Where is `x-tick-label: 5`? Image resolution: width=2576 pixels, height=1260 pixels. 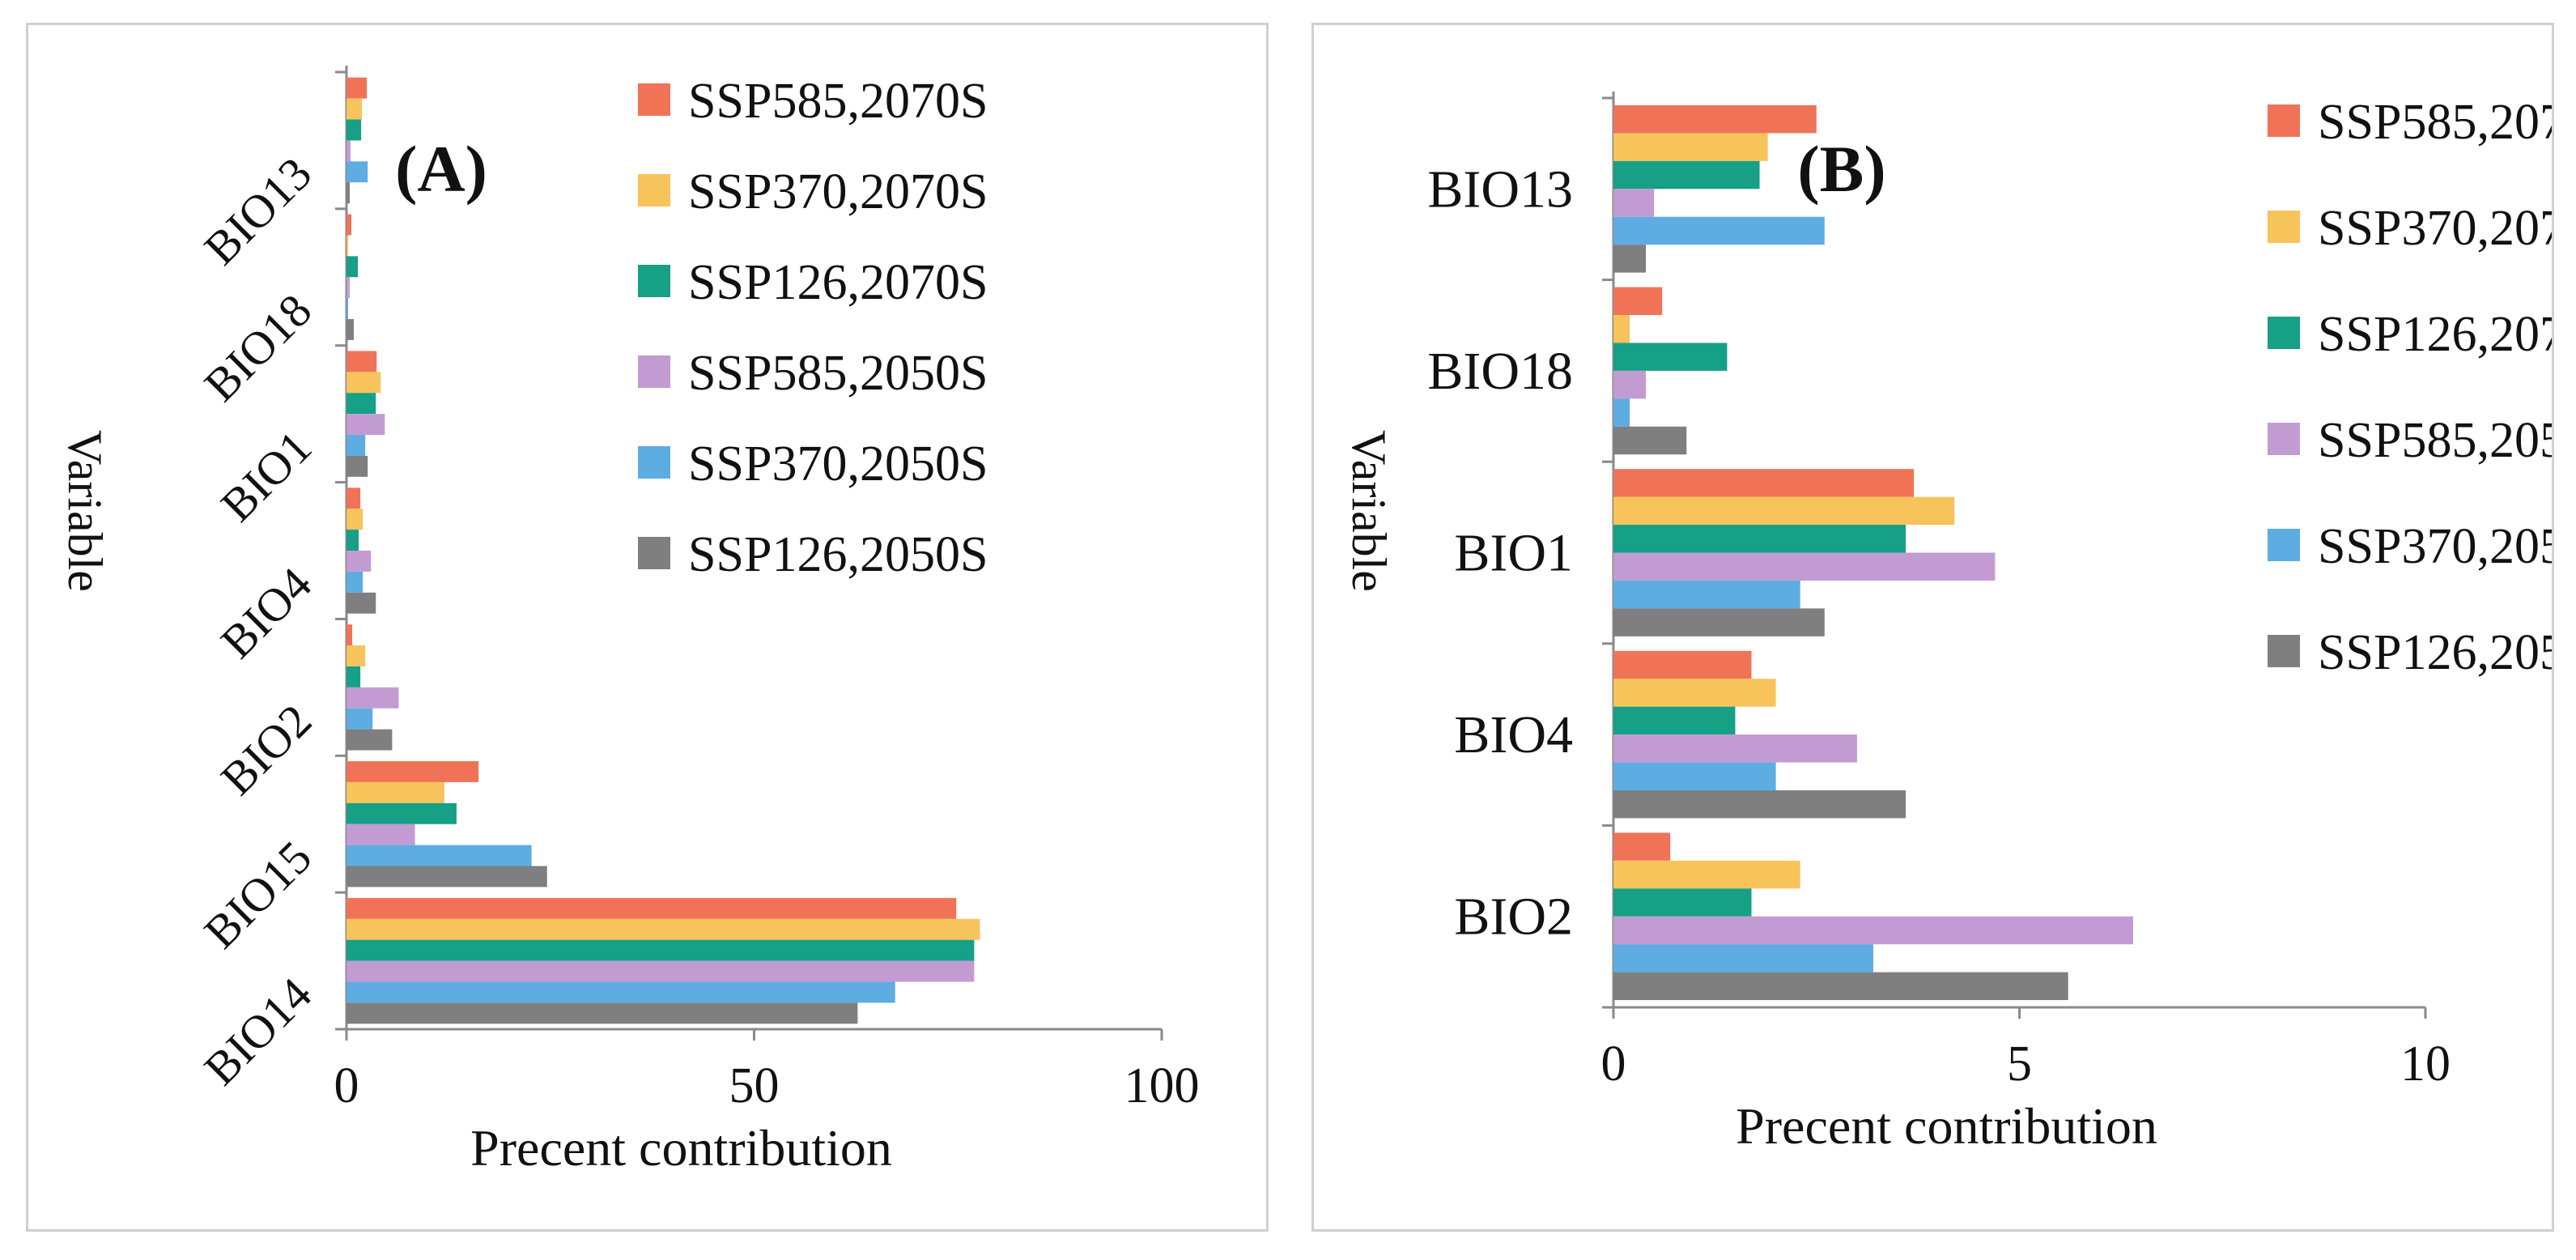 x-tick-label: 5 is located at coordinates (2020, 1064).